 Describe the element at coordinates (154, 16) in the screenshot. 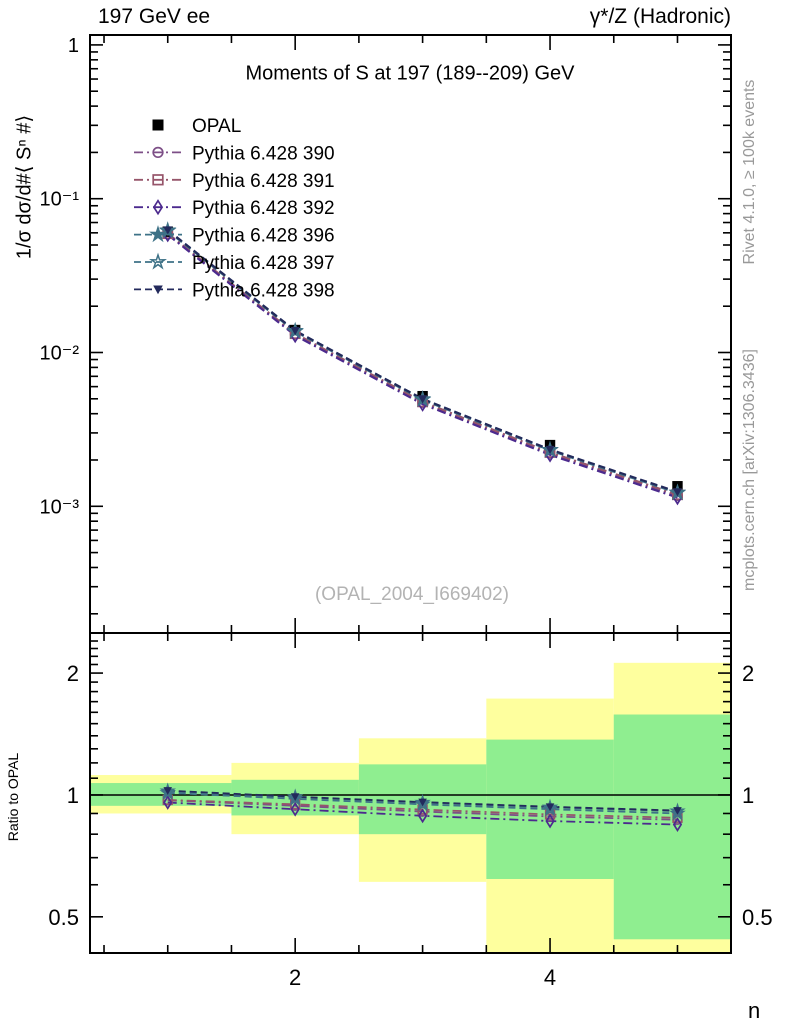

I see `beam-energy-label: 197 GeV ee` at that location.